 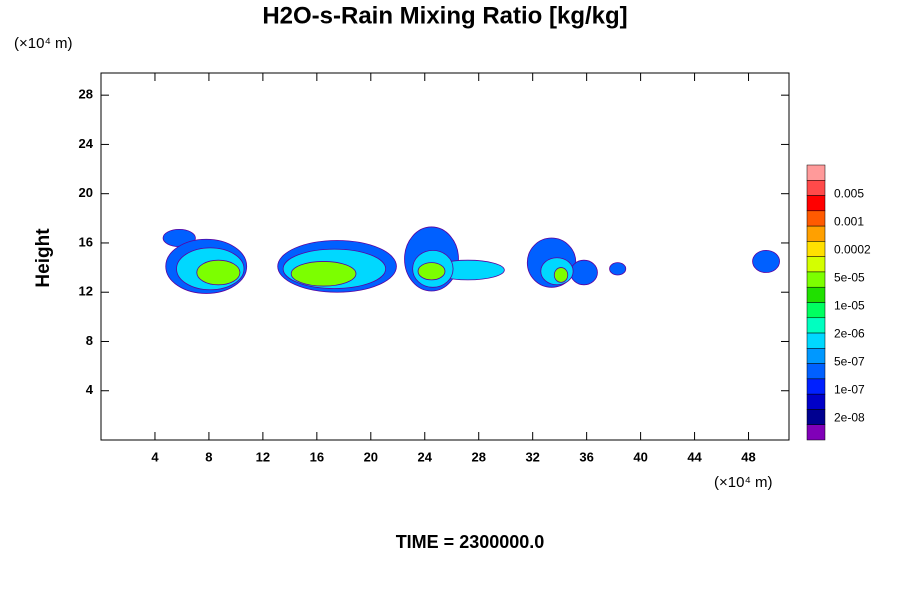 I want to click on x-tick-label: 4, so click(x=155, y=456).